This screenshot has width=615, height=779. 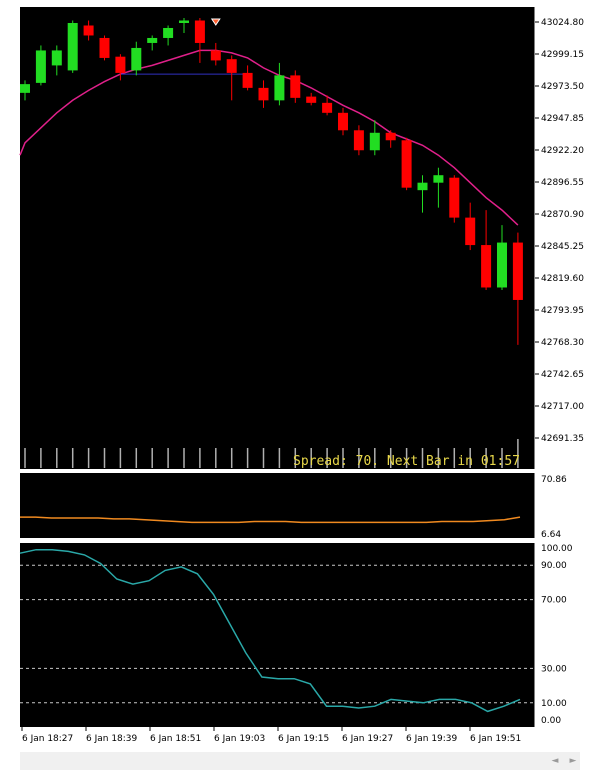 I want to click on spread-status-text: Spread: 70. Next Bar in 01:57, so click(x=406, y=461).